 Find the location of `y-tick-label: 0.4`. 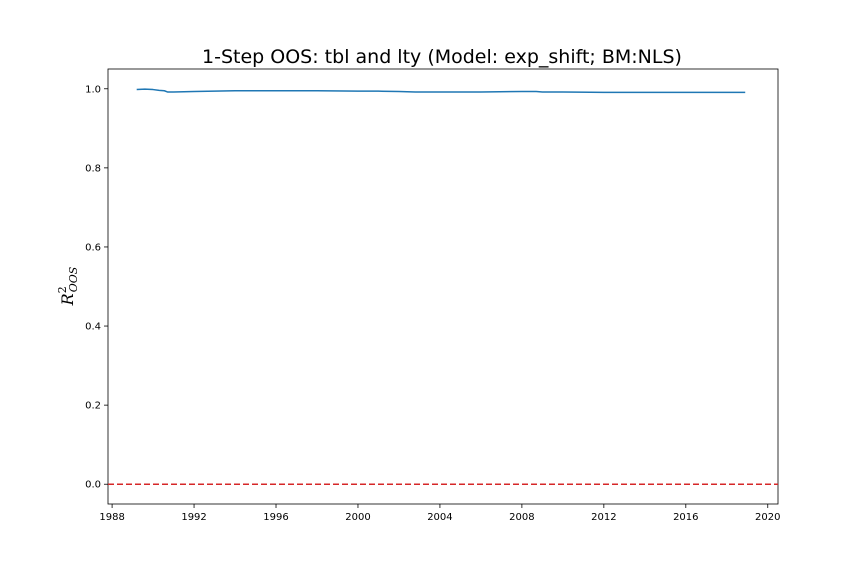

y-tick-label: 0.4 is located at coordinates (93, 327).